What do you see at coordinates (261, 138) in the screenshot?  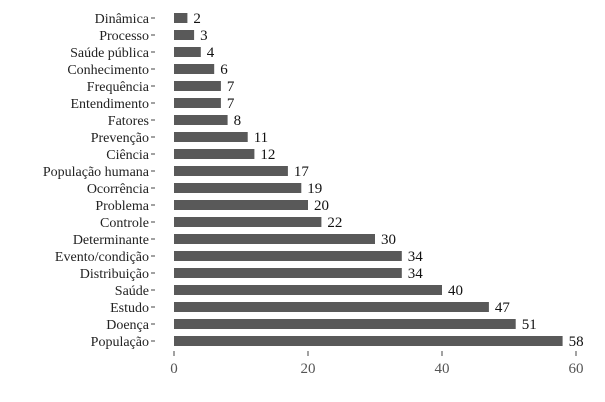 I see `value-label-prevencao: 11` at bounding box center [261, 138].